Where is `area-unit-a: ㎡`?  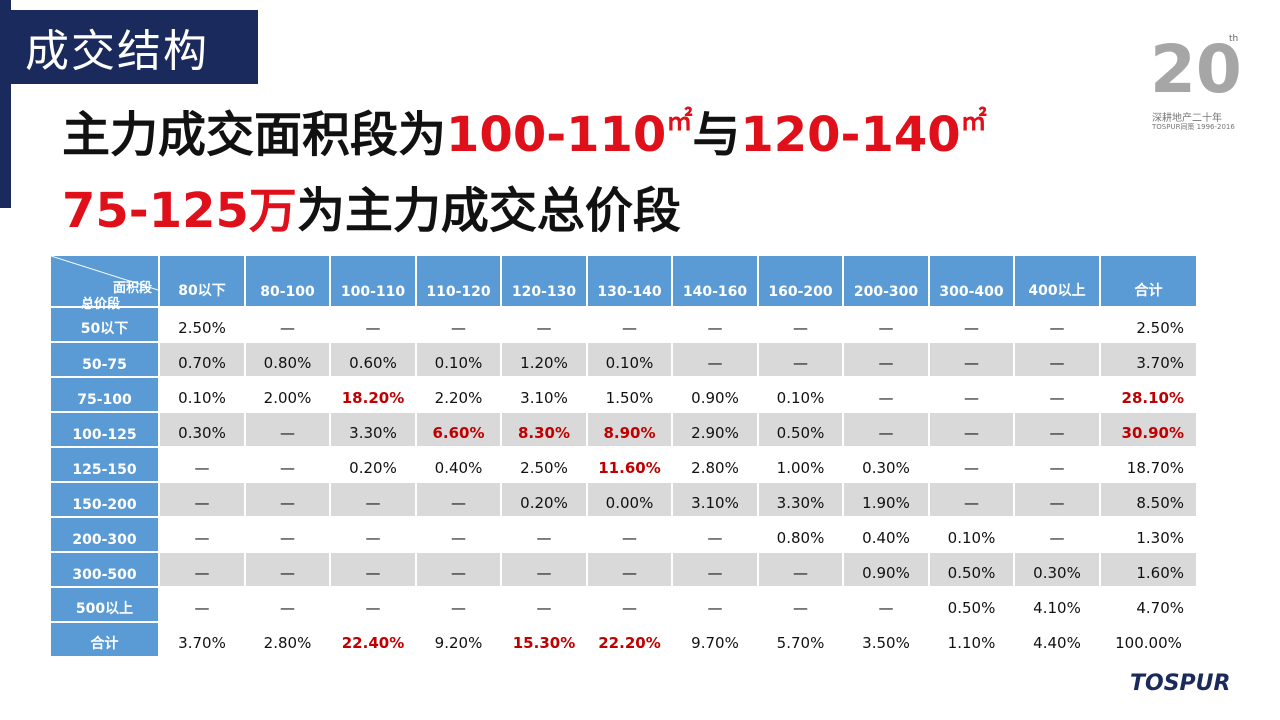 area-unit-a: ㎡ is located at coordinates (679, 122).